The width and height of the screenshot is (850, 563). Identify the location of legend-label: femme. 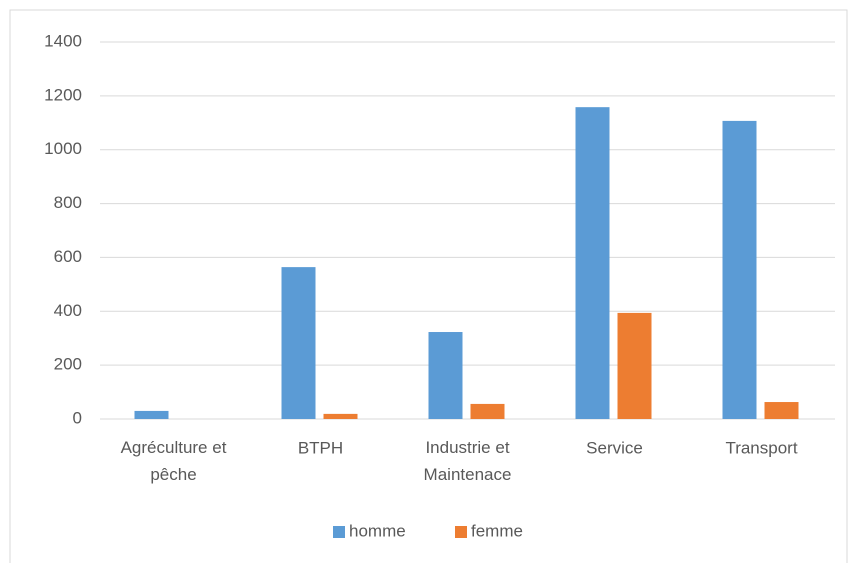
(497, 530).